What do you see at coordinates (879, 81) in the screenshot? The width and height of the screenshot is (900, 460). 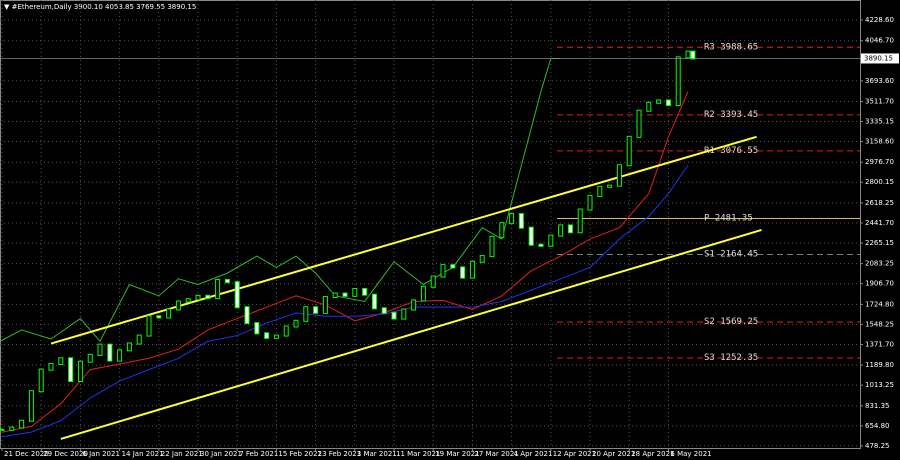 I see `y-tick-label: 3693.60` at bounding box center [879, 81].